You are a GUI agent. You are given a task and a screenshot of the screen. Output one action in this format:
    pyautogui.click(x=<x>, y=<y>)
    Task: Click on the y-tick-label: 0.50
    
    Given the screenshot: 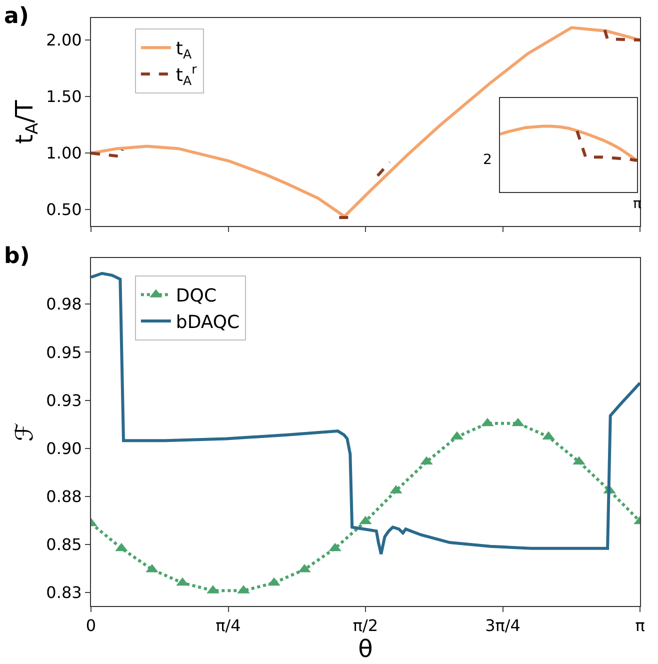 What is the action you would take?
    pyautogui.click(x=64, y=210)
    